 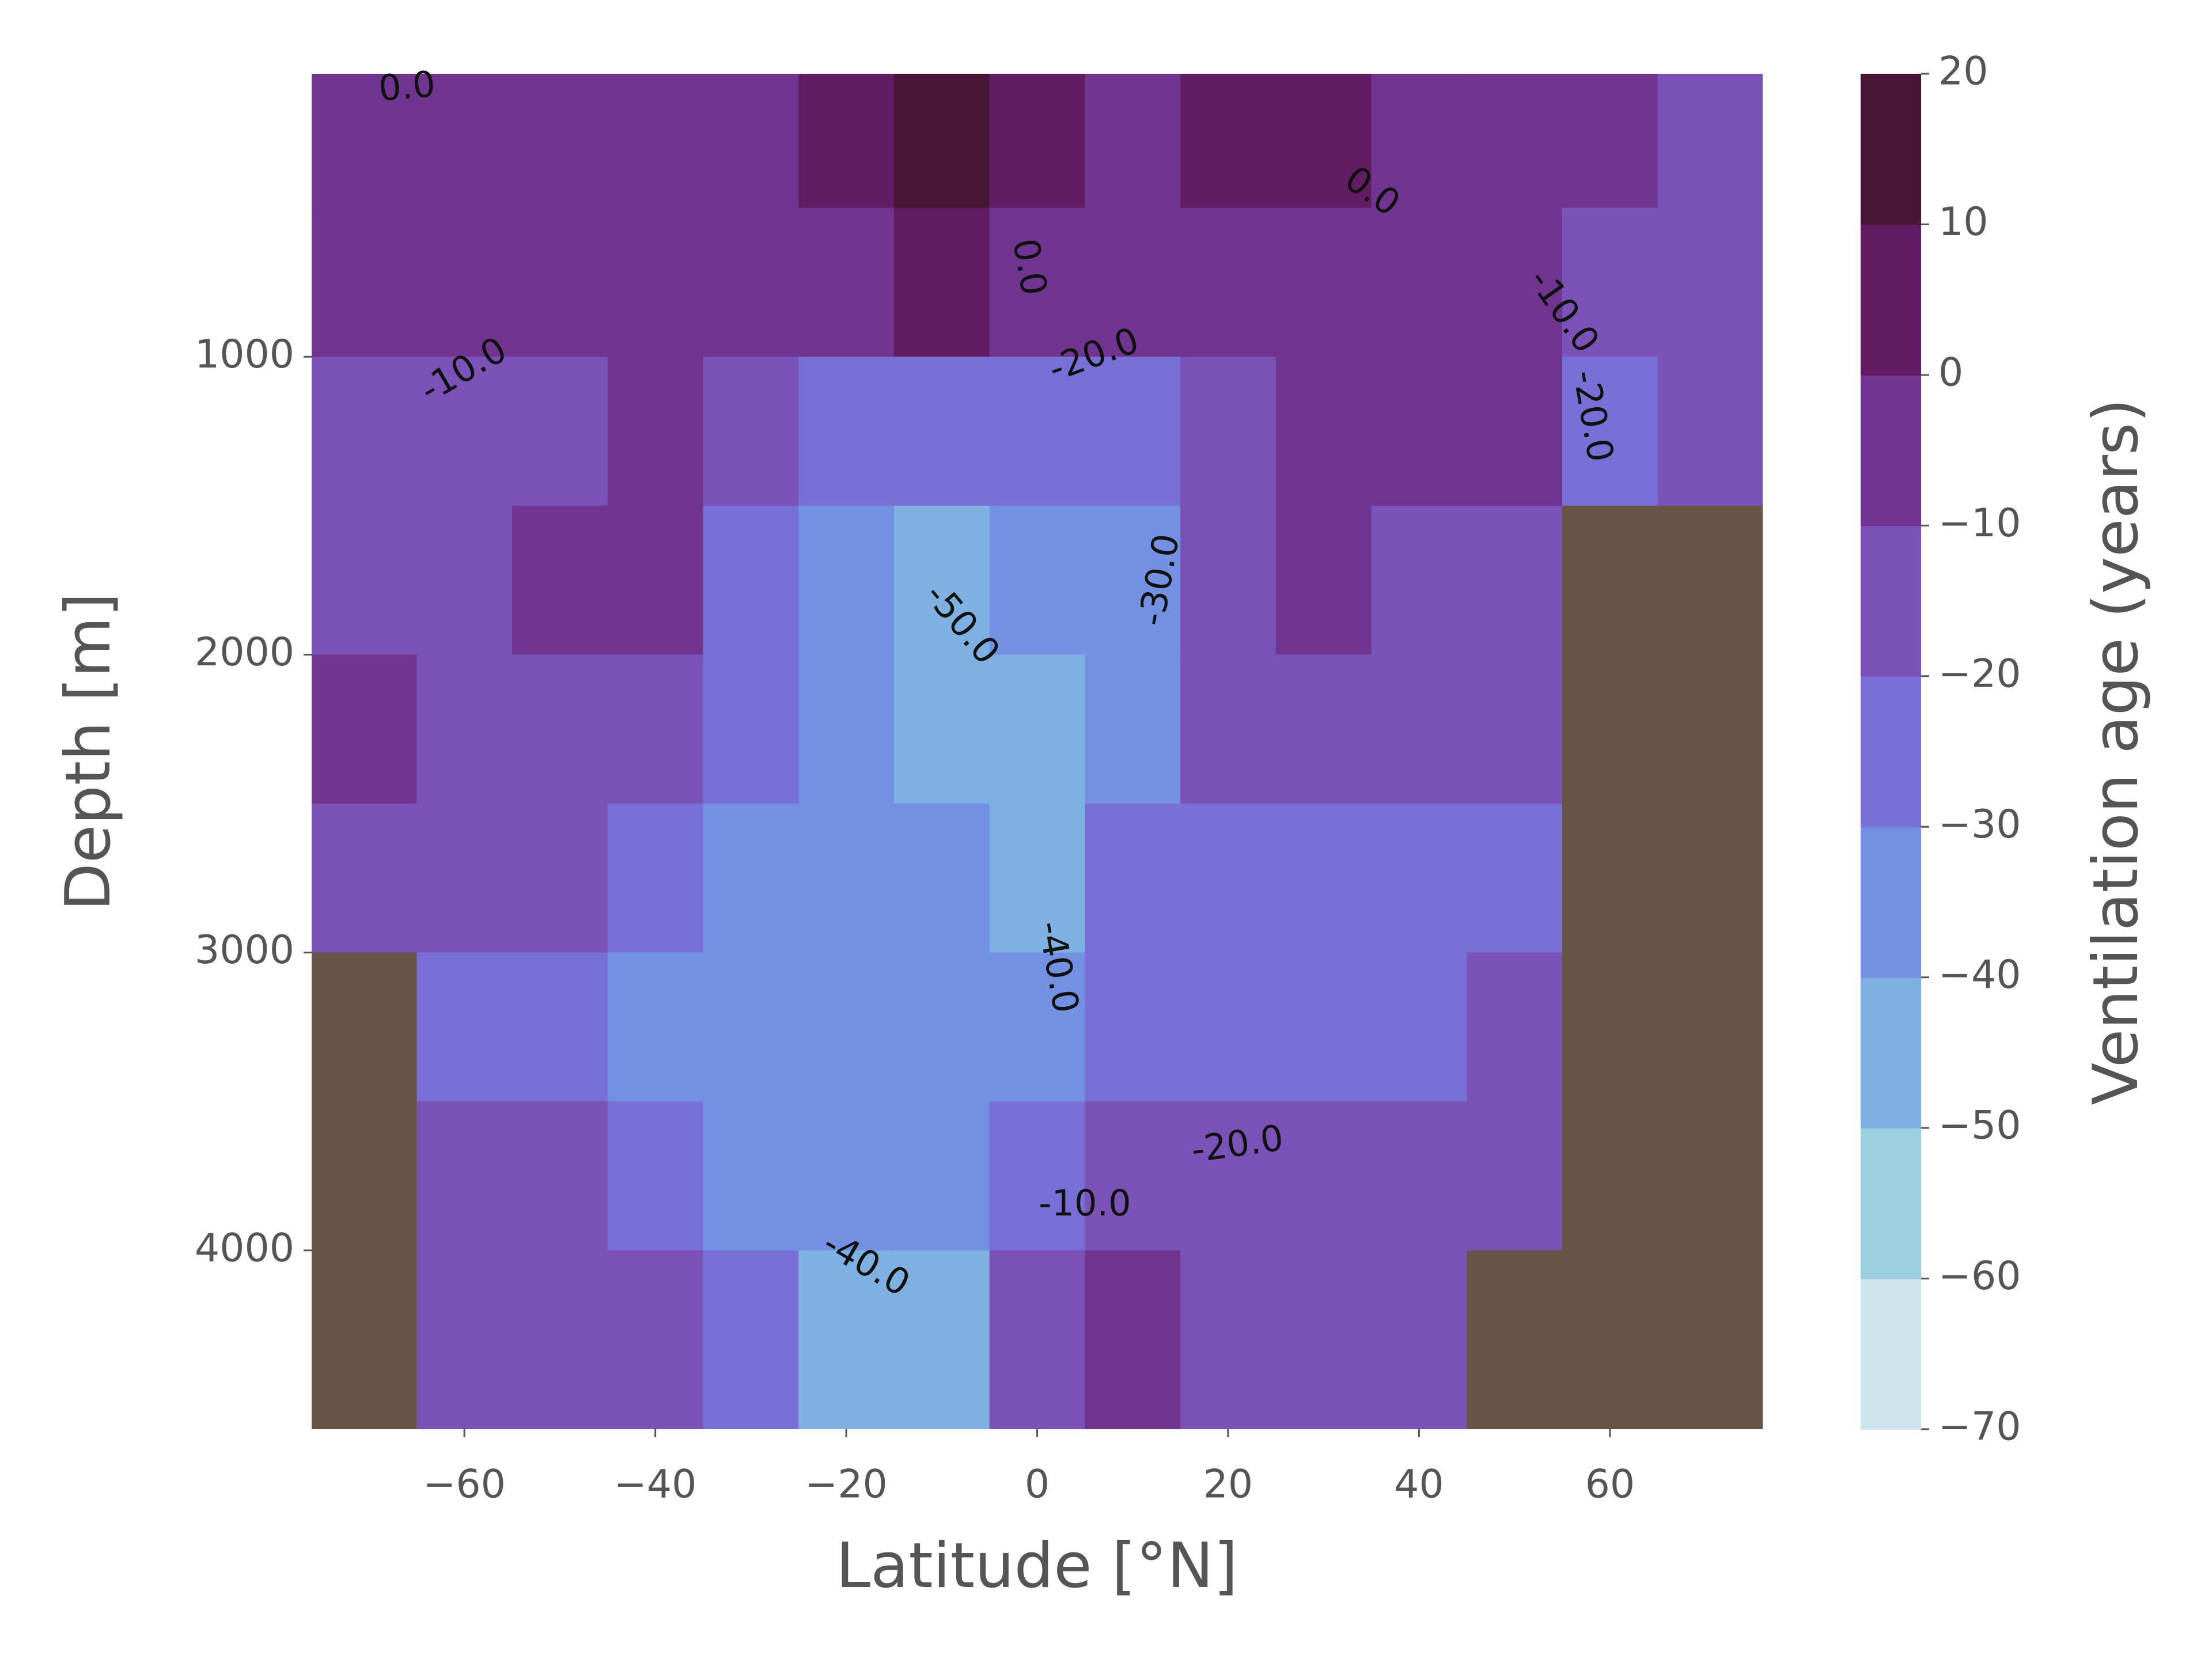 What do you see at coordinates (1963, 71) in the screenshot?
I see `colorbar-tick-label: 20` at bounding box center [1963, 71].